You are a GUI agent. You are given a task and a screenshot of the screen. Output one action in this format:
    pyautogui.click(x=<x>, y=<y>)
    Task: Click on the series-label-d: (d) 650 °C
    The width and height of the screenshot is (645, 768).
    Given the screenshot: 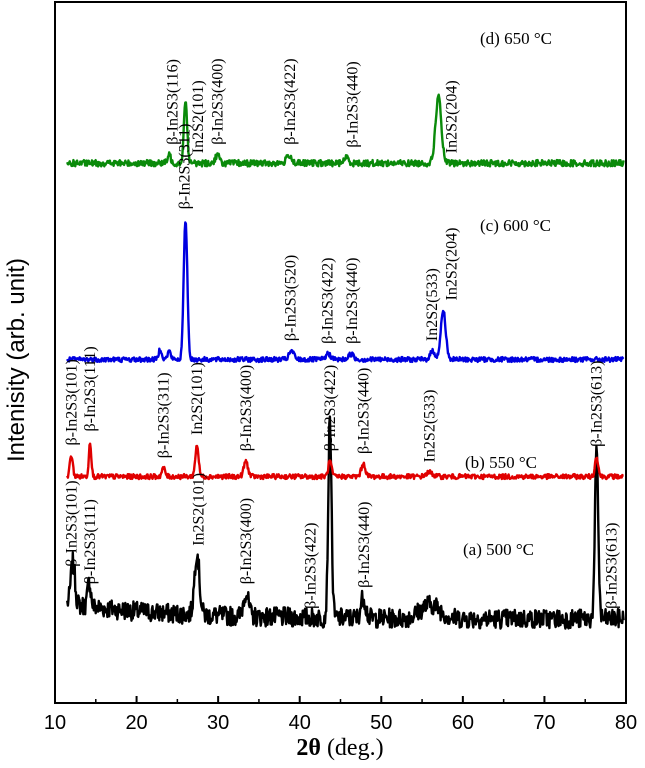 What is the action you would take?
    pyautogui.click(x=516, y=38)
    